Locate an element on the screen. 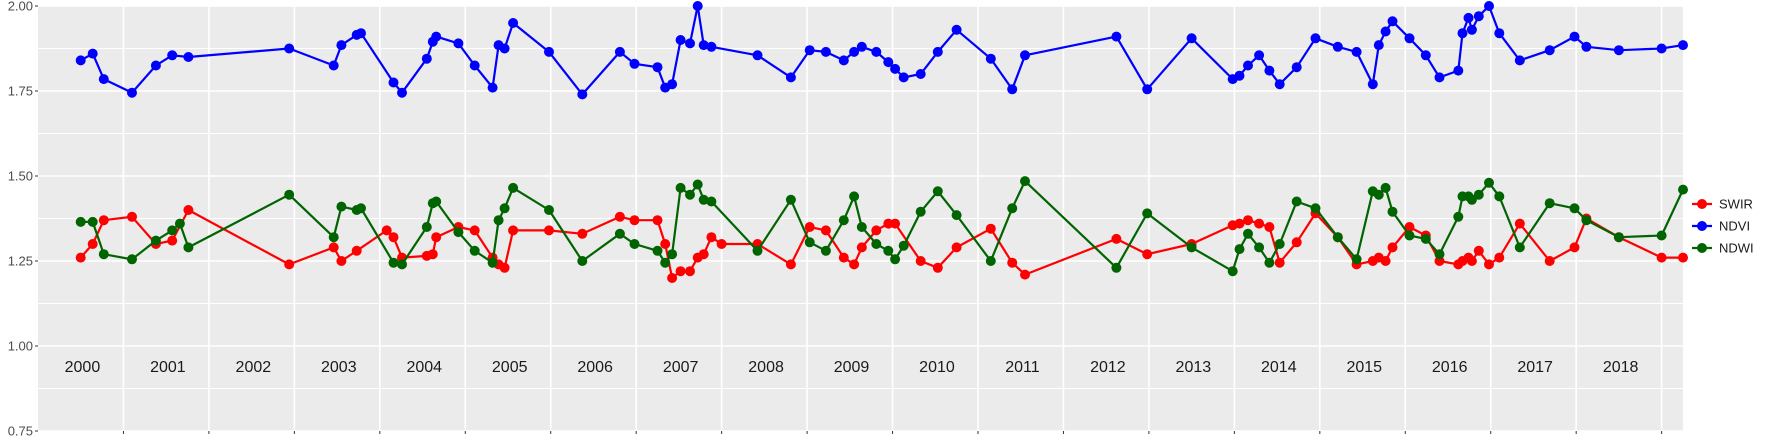 This screenshot has height=442, width=1773. year-label: 2006 is located at coordinates (595, 367).